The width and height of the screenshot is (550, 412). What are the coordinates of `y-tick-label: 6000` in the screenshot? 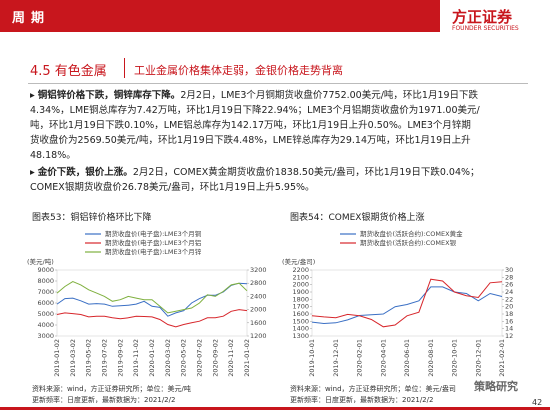 It's located at (45, 303).